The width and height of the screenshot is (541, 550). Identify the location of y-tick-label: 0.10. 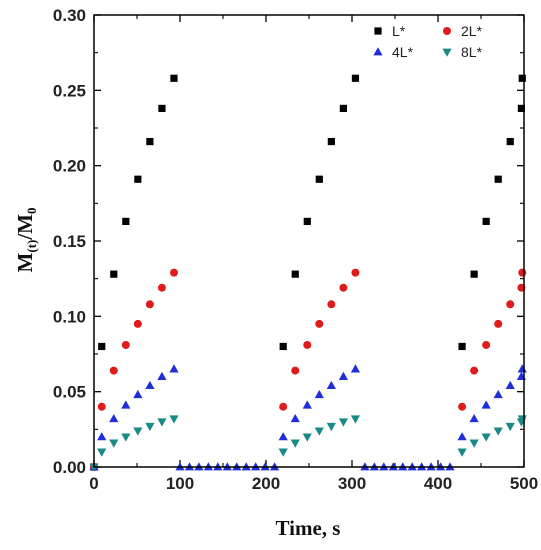
(69, 316).